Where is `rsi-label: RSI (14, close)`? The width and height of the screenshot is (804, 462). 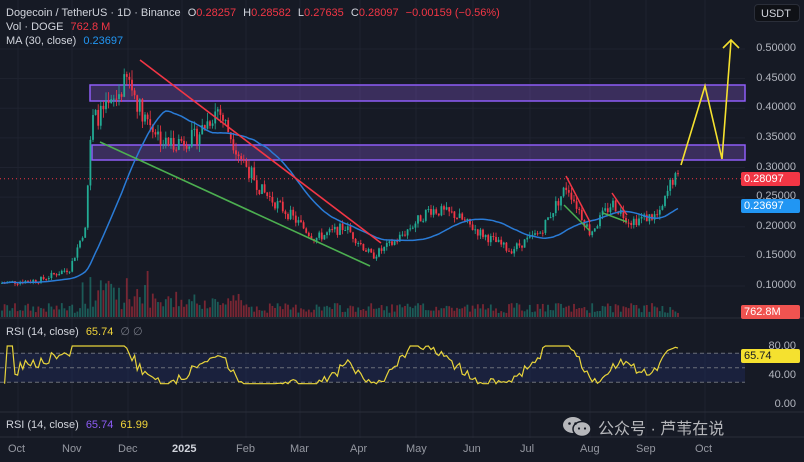
rsi-label: RSI (14, close) is located at coordinates (42, 332).